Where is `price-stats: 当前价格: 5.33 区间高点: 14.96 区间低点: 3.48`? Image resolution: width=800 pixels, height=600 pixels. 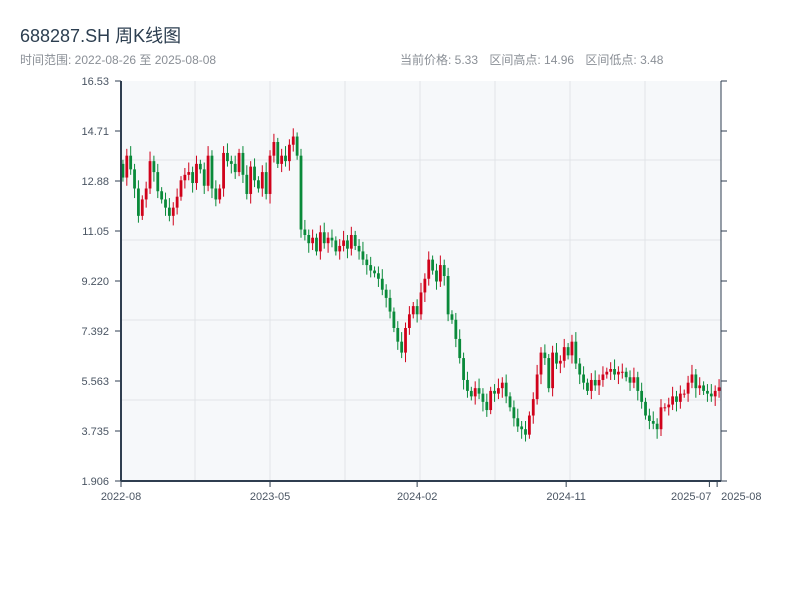 price-stats: 当前价格: 5.33 区间高点: 14.96 区间低点: 3.48 is located at coordinates (535, 59).